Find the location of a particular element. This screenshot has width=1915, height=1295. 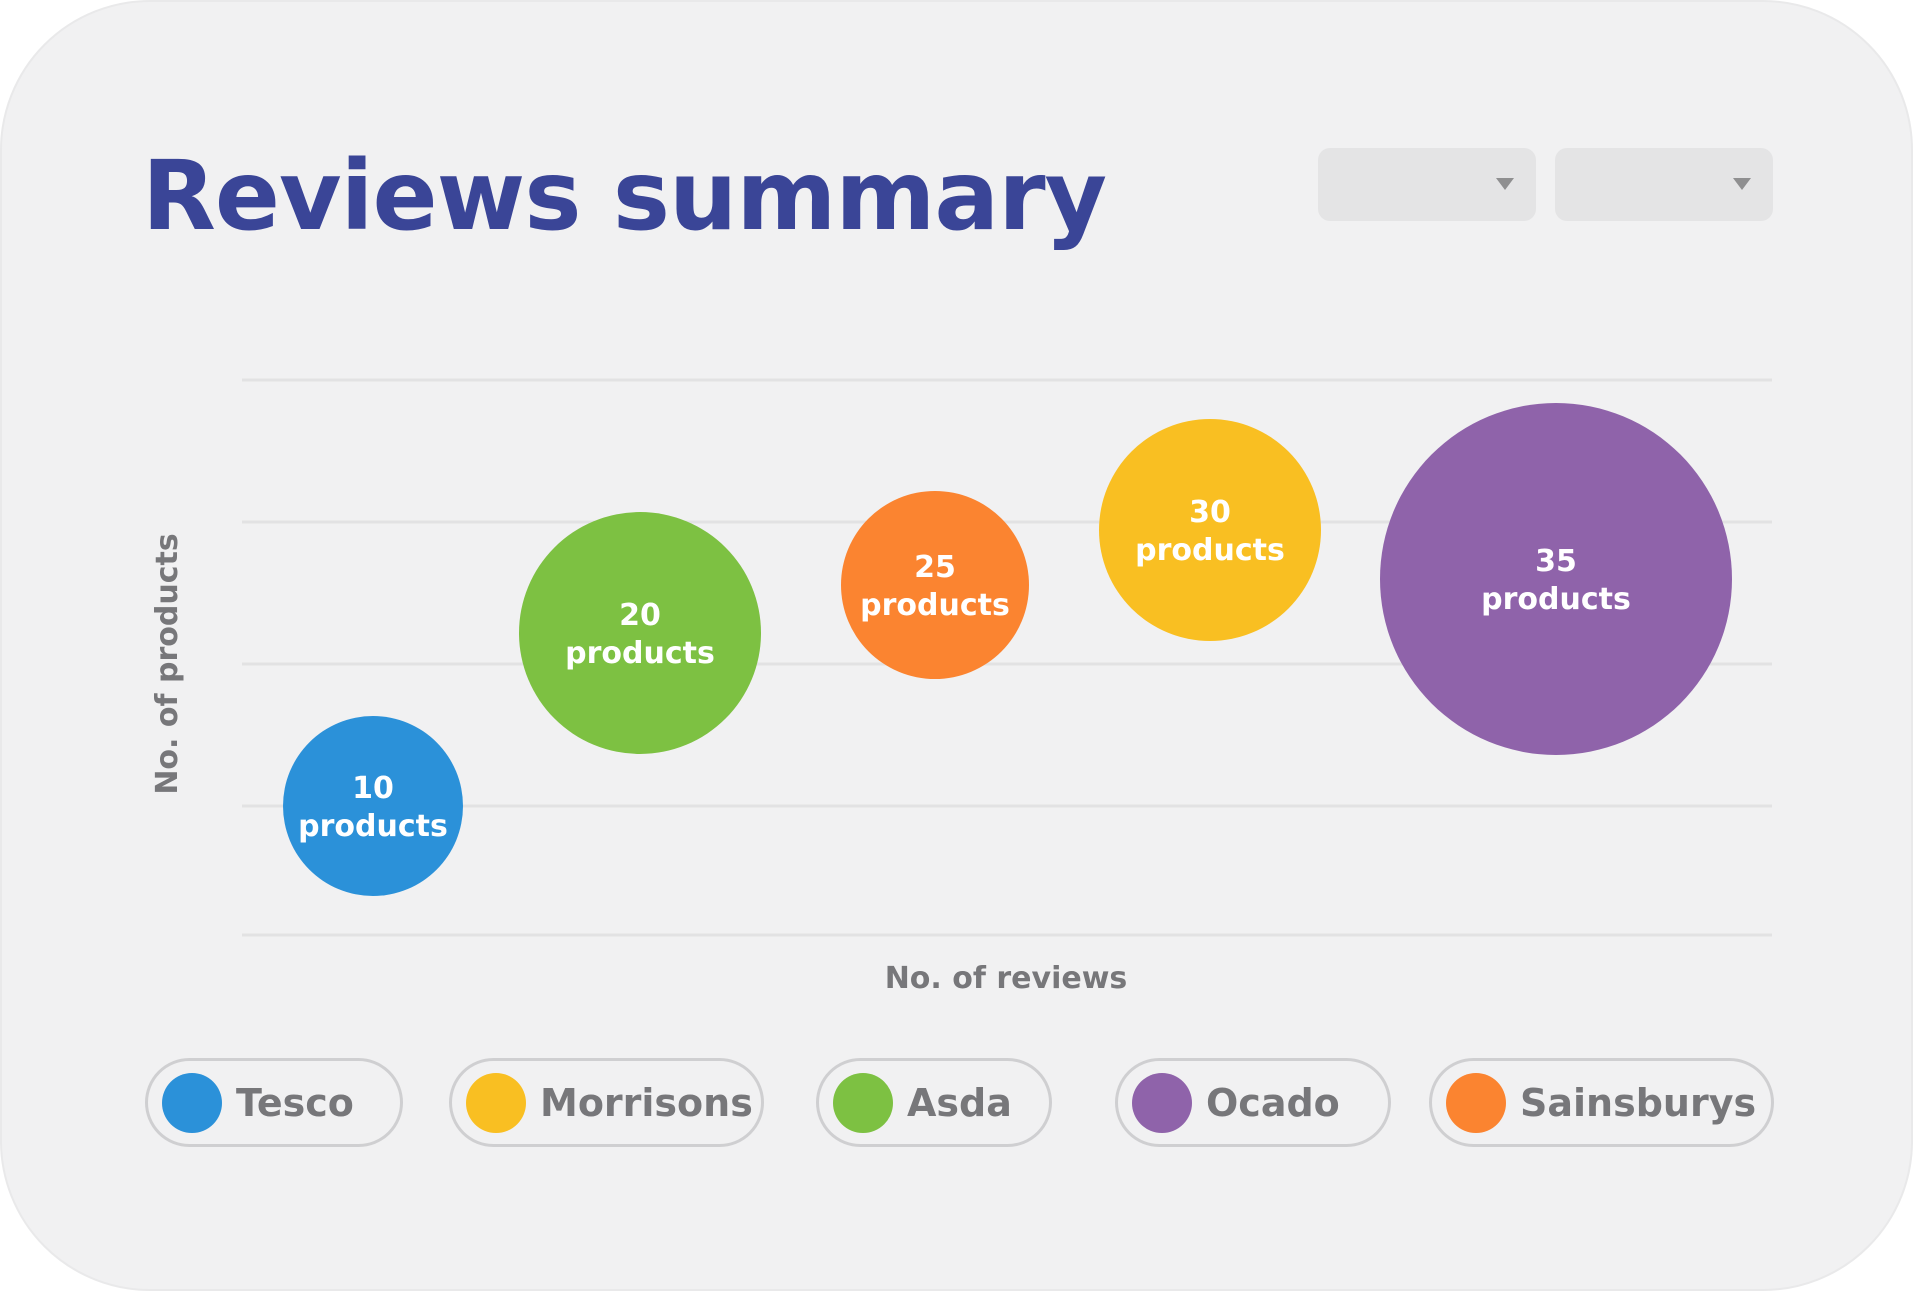

legend-item-morrisons: Morrisons is located at coordinates (606, 1102).